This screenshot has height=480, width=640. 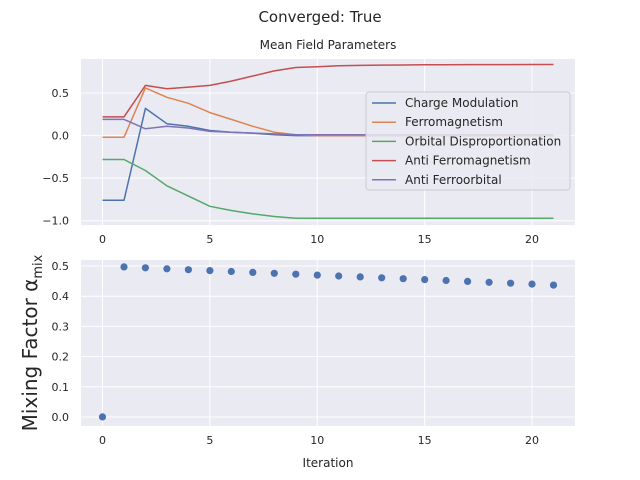 I want to click on y-axis-label: Mixing Factor αmix, so click(x=32, y=342).